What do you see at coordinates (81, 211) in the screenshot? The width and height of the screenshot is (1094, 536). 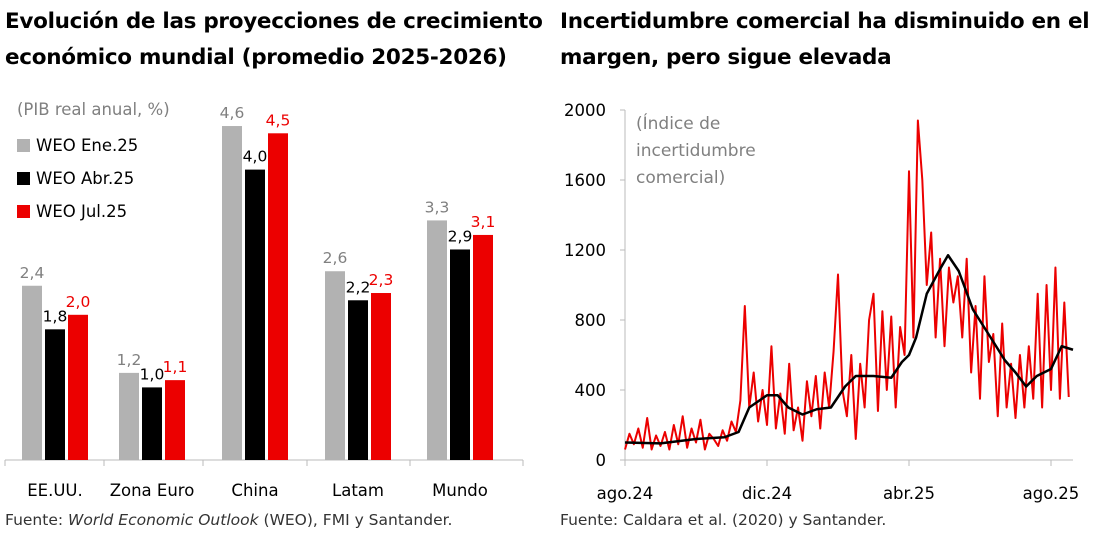 I see `legend-label: WEO Jul.25` at bounding box center [81, 211].